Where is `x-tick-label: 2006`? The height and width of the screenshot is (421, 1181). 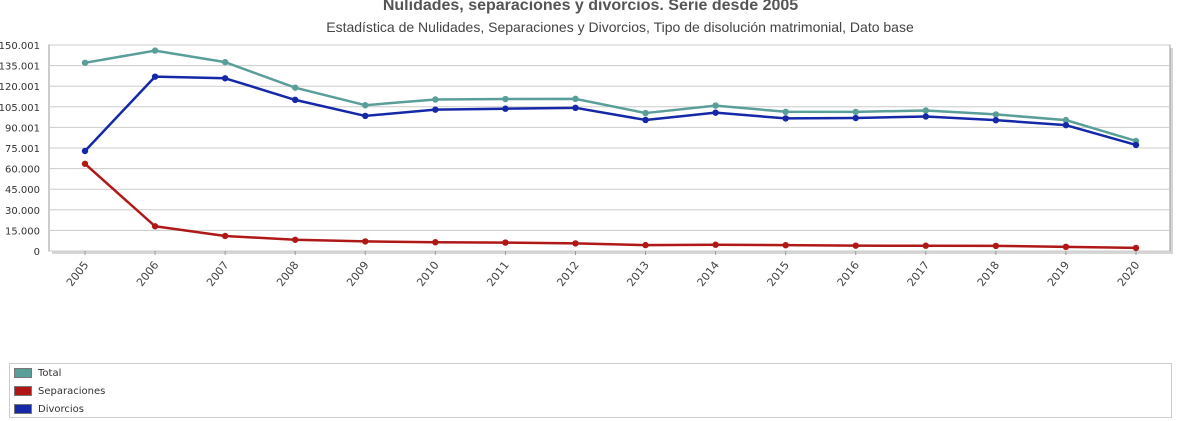 x-tick-label: 2006 is located at coordinates (147, 274).